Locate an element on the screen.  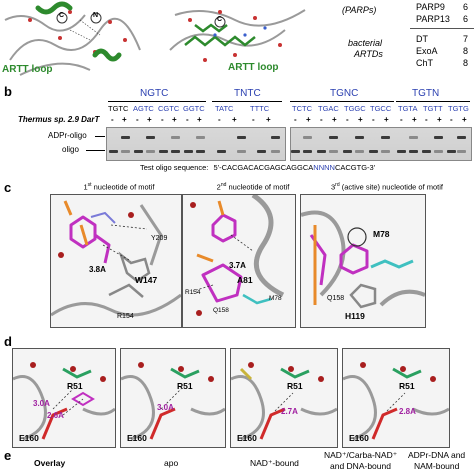
residue-label: R51 is located at coordinates (75, 386).